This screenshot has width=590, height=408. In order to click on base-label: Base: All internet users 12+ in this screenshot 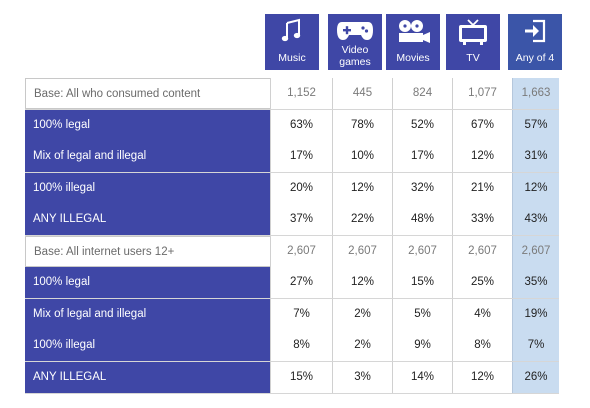, I will do `click(147, 251)`.